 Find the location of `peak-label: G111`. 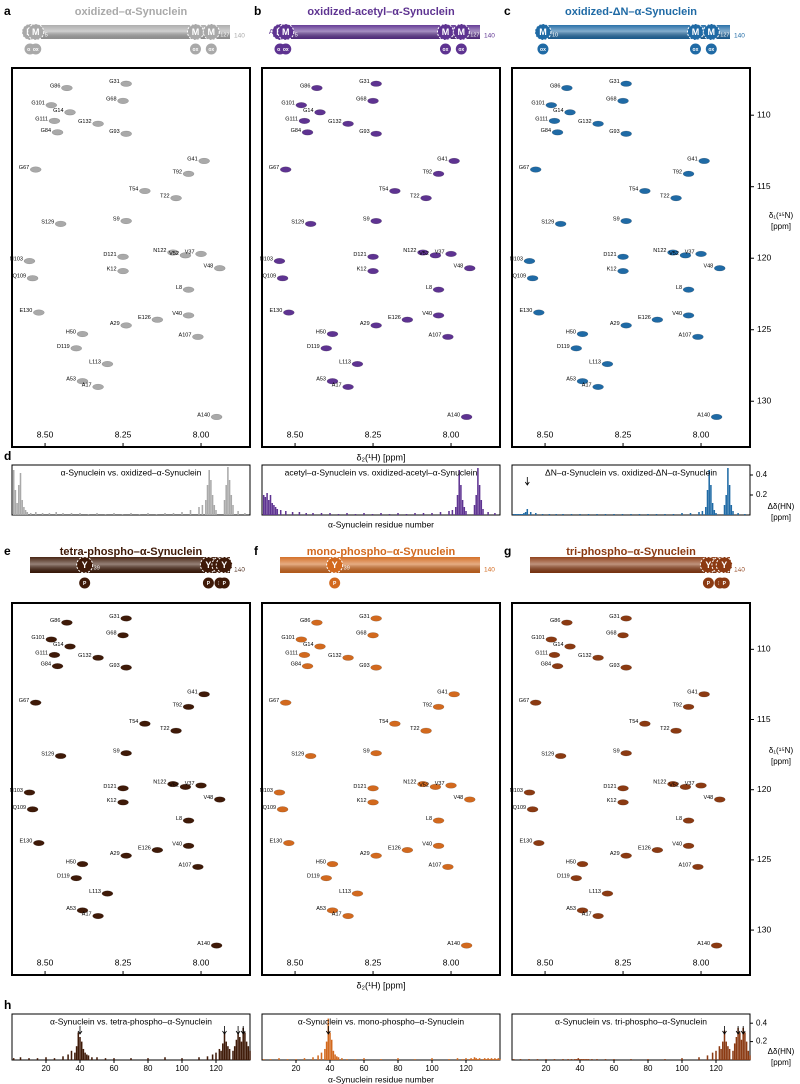

peak-label: G111 is located at coordinates (541, 653).